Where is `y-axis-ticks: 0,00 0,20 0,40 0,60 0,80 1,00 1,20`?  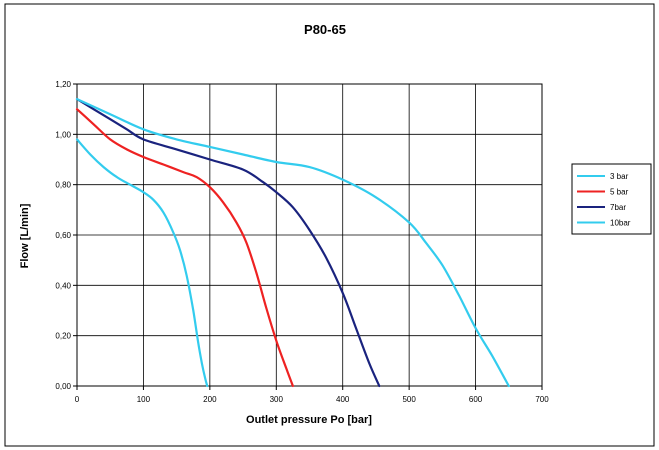 y-axis-ticks: 0,00 0,20 0,40 0,60 0,80 1,00 1,20 is located at coordinates (66, 235).